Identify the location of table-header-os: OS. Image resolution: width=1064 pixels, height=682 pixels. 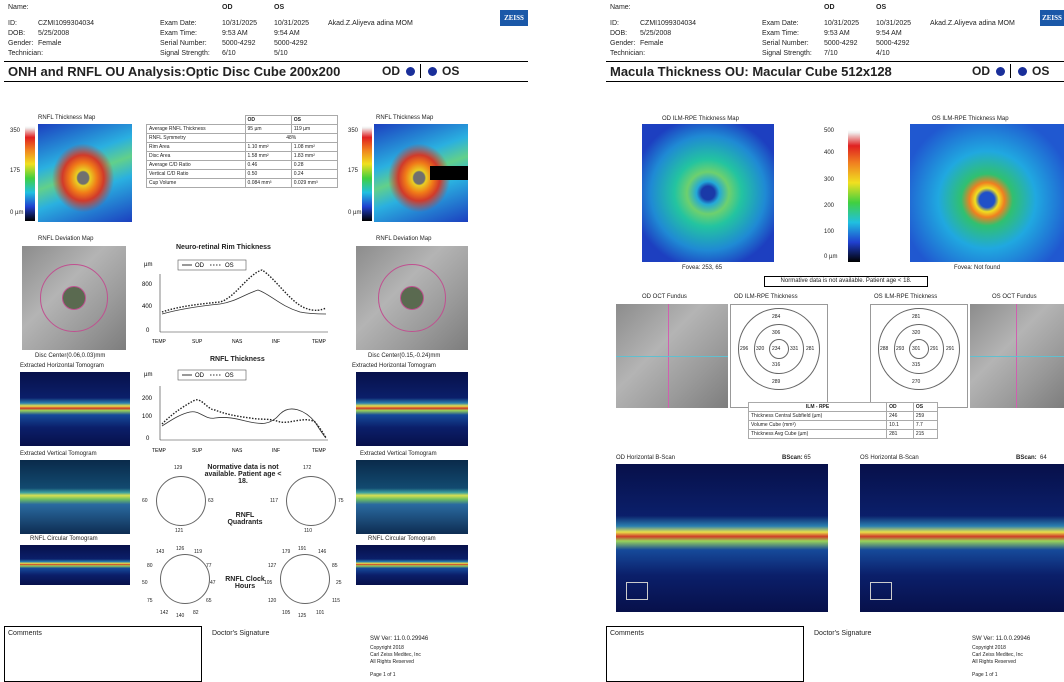
(925, 407).